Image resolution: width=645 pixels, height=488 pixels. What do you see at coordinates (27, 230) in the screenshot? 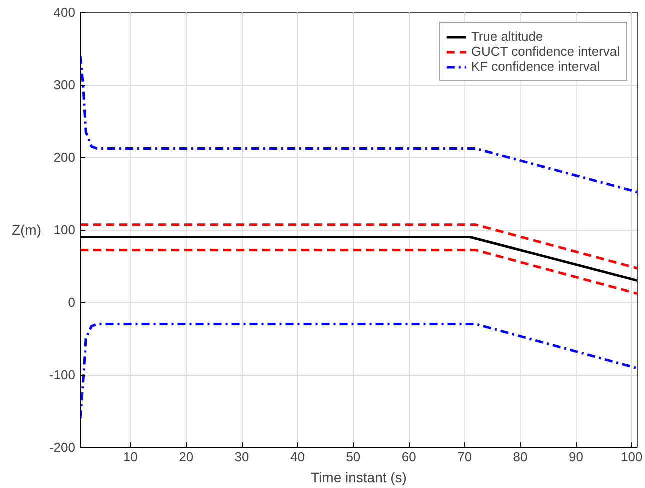
I see `y-axis-title: Z(m)` at bounding box center [27, 230].